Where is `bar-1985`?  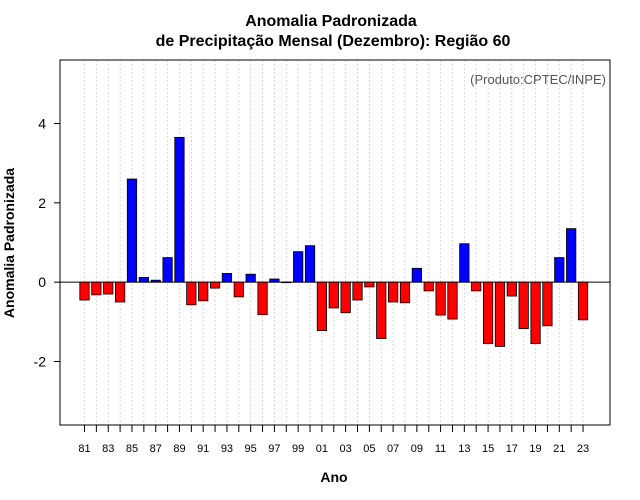 bar-1985 is located at coordinates (132, 230).